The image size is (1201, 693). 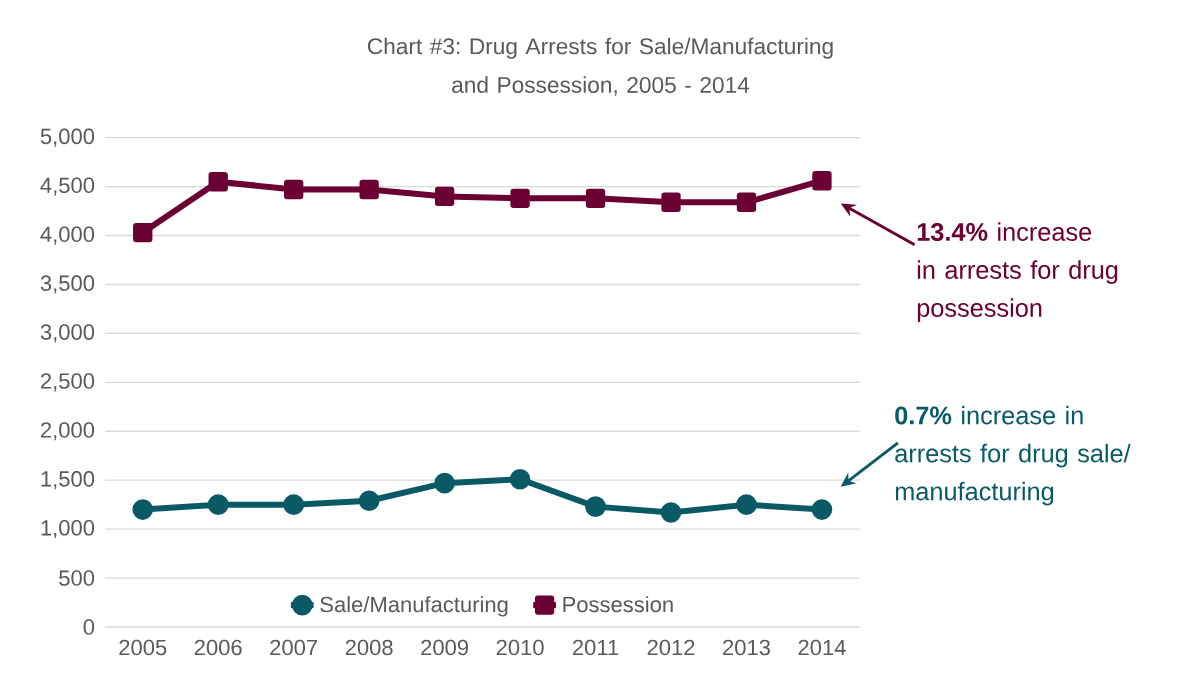 I want to click on text: 0.7% increase in arrests for drug sale/ manufacturing, so click(x=1013, y=455).